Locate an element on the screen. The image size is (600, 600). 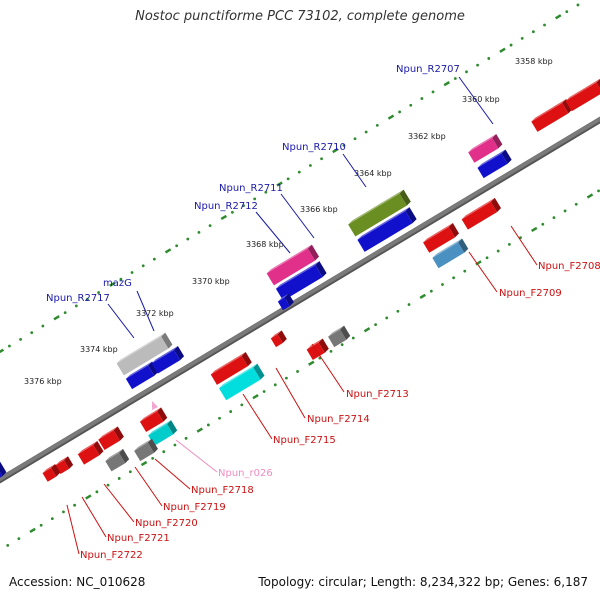
gene-magenta-block-top is located at coordinates (289, 259).